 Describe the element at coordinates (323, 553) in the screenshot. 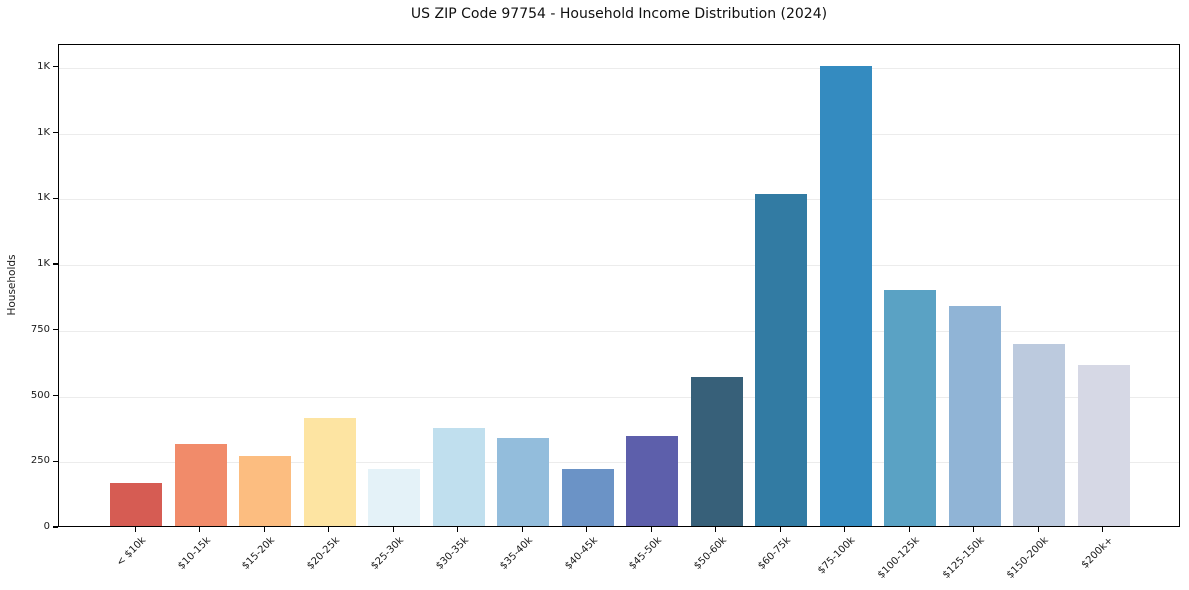

I see `x-tick-label: $20-25k` at that location.